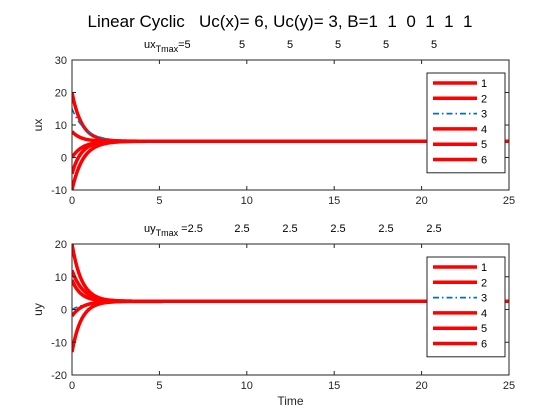  What do you see at coordinates (38, 309) in the screenshot?
I see `y-axis-label: uy` at bounding box center [38, 309].